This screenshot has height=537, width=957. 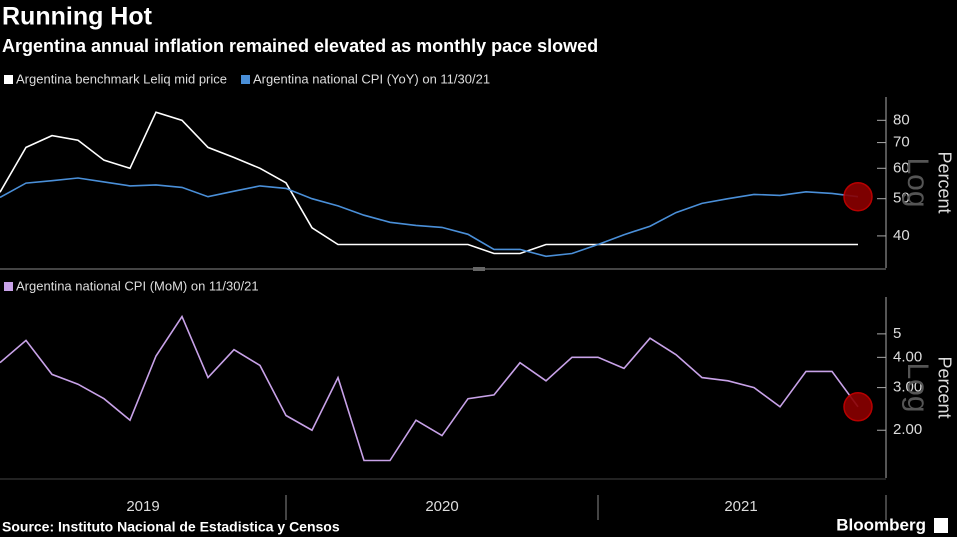 I want to click on title: Running Hot, so click(x=77, y=17).